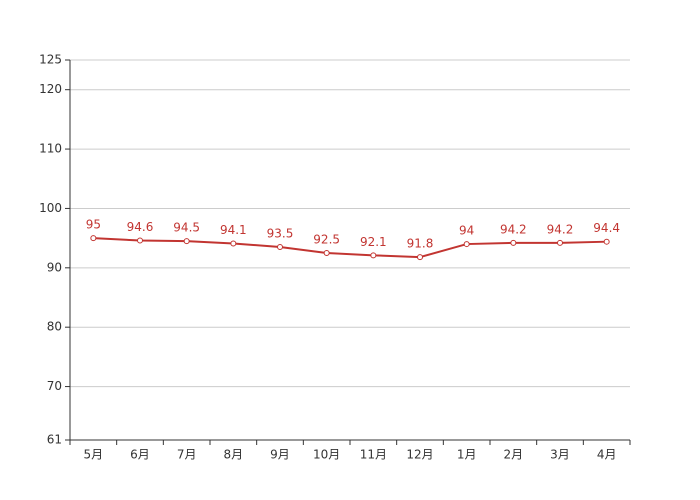 This screenshot has width=700, height=500. Describe the element at coordinates (326, 455) in the screenshot. I see `x-tick-label: 10月` at that location.